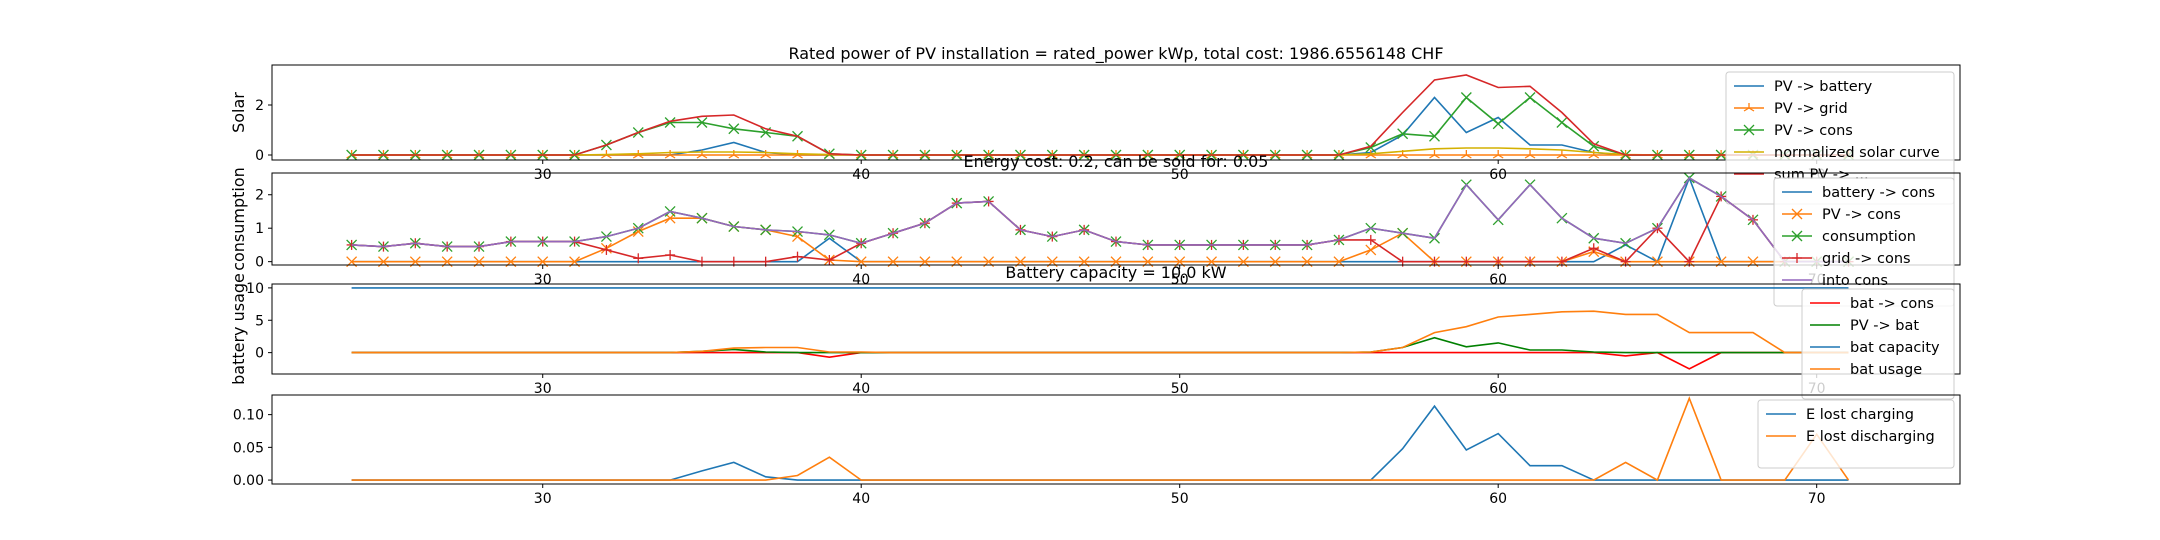  Describe the element at coordinates (1878, 193) in the screenshot. I see `legend-label: battery -> cons` at that location.